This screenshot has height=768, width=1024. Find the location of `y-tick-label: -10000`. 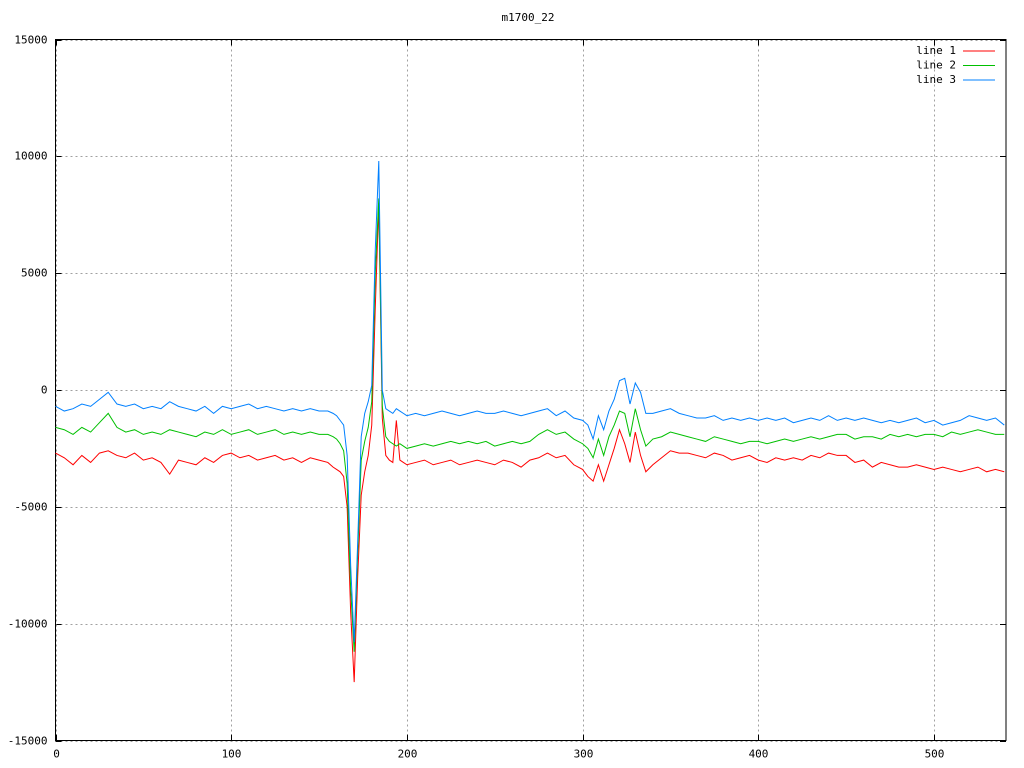

y-tick-label: -10000 is located at coordinates (28, 624).